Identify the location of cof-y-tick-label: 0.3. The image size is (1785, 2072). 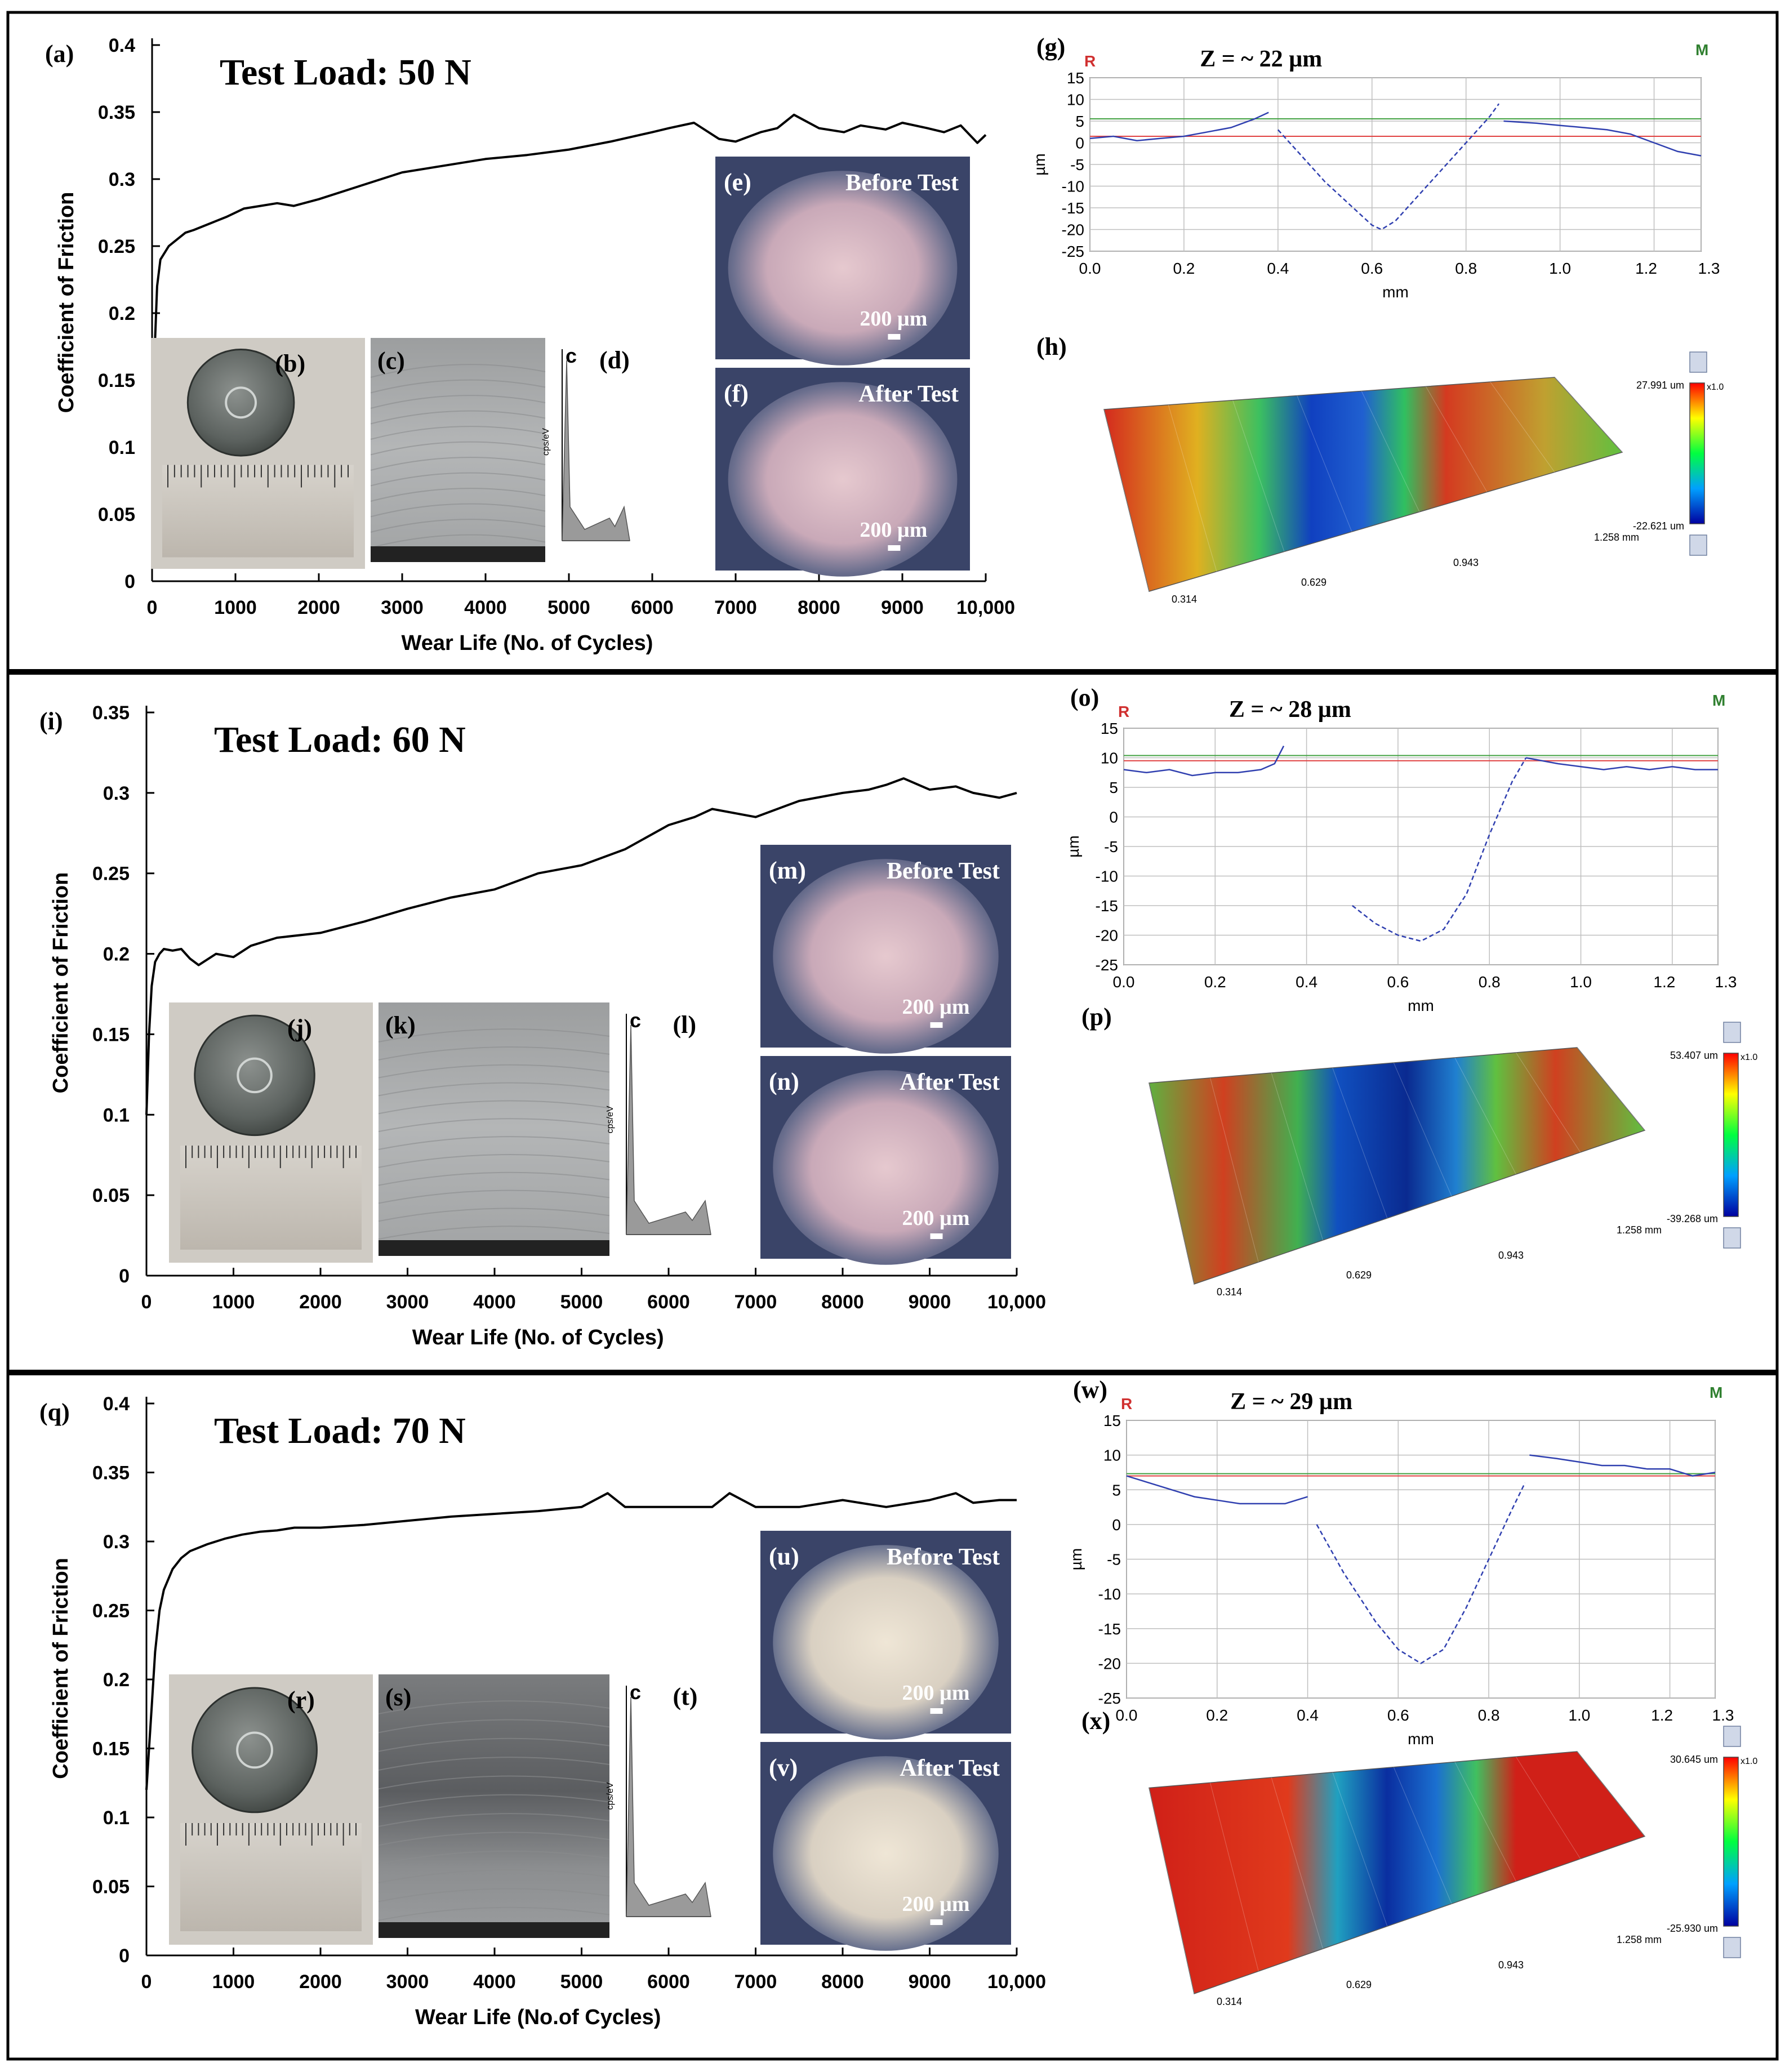
(116, 793).